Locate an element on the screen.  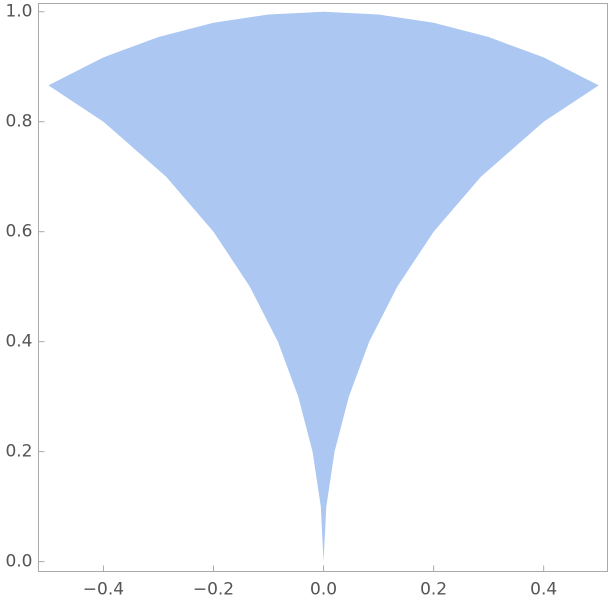
x-tick-label: −0.2 is located at coordinates (213, 590).